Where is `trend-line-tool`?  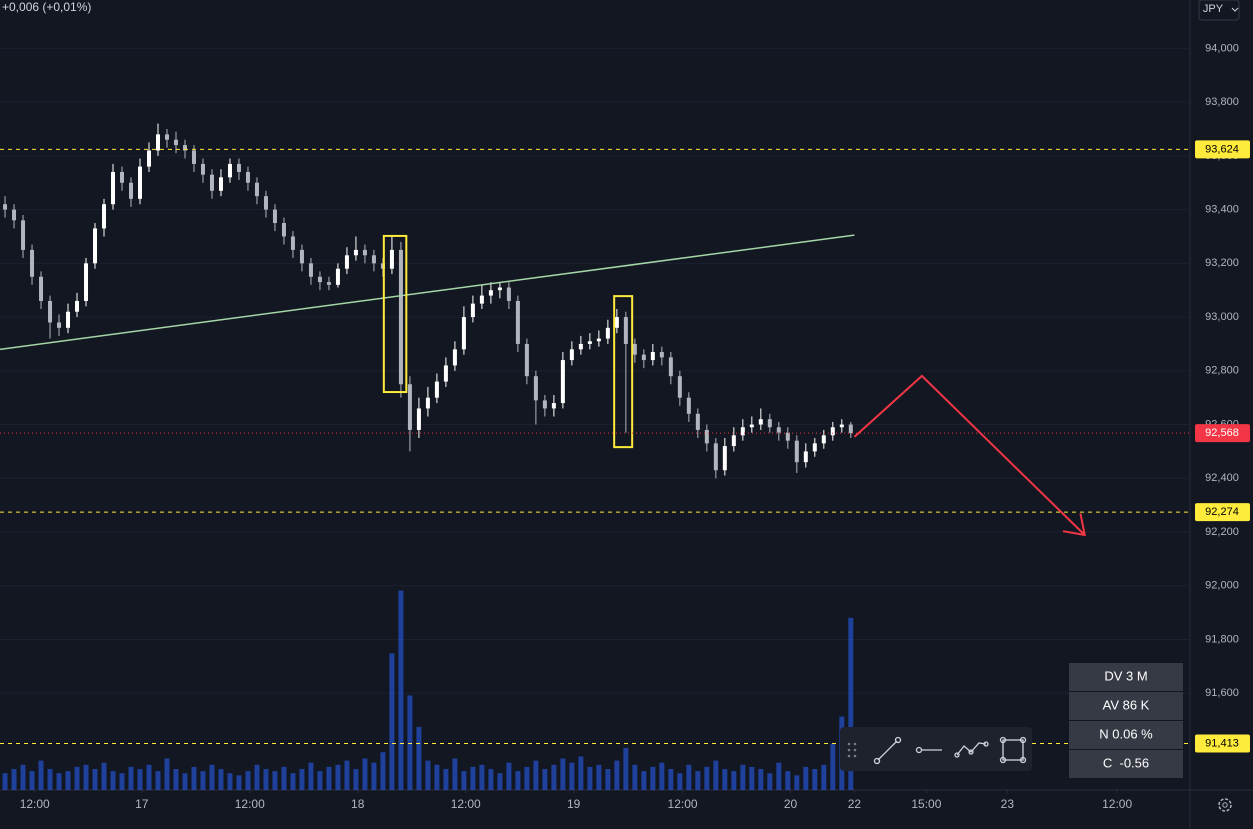 trend-line-tool is located at coordinates (887, 750).